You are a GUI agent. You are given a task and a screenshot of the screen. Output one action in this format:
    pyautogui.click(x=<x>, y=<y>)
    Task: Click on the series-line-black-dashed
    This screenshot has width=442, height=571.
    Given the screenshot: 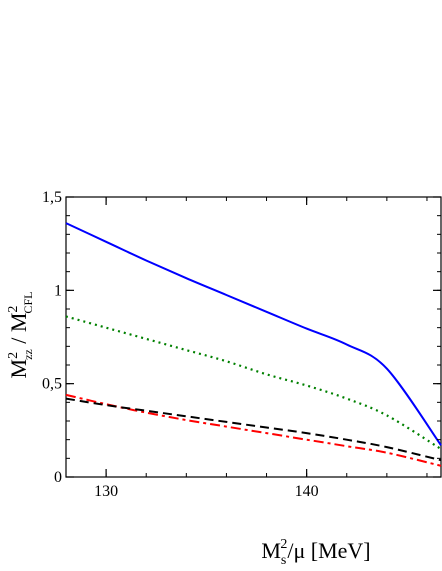 What is the action you would take?
    pyautogui.click(x=253, y=429)
    